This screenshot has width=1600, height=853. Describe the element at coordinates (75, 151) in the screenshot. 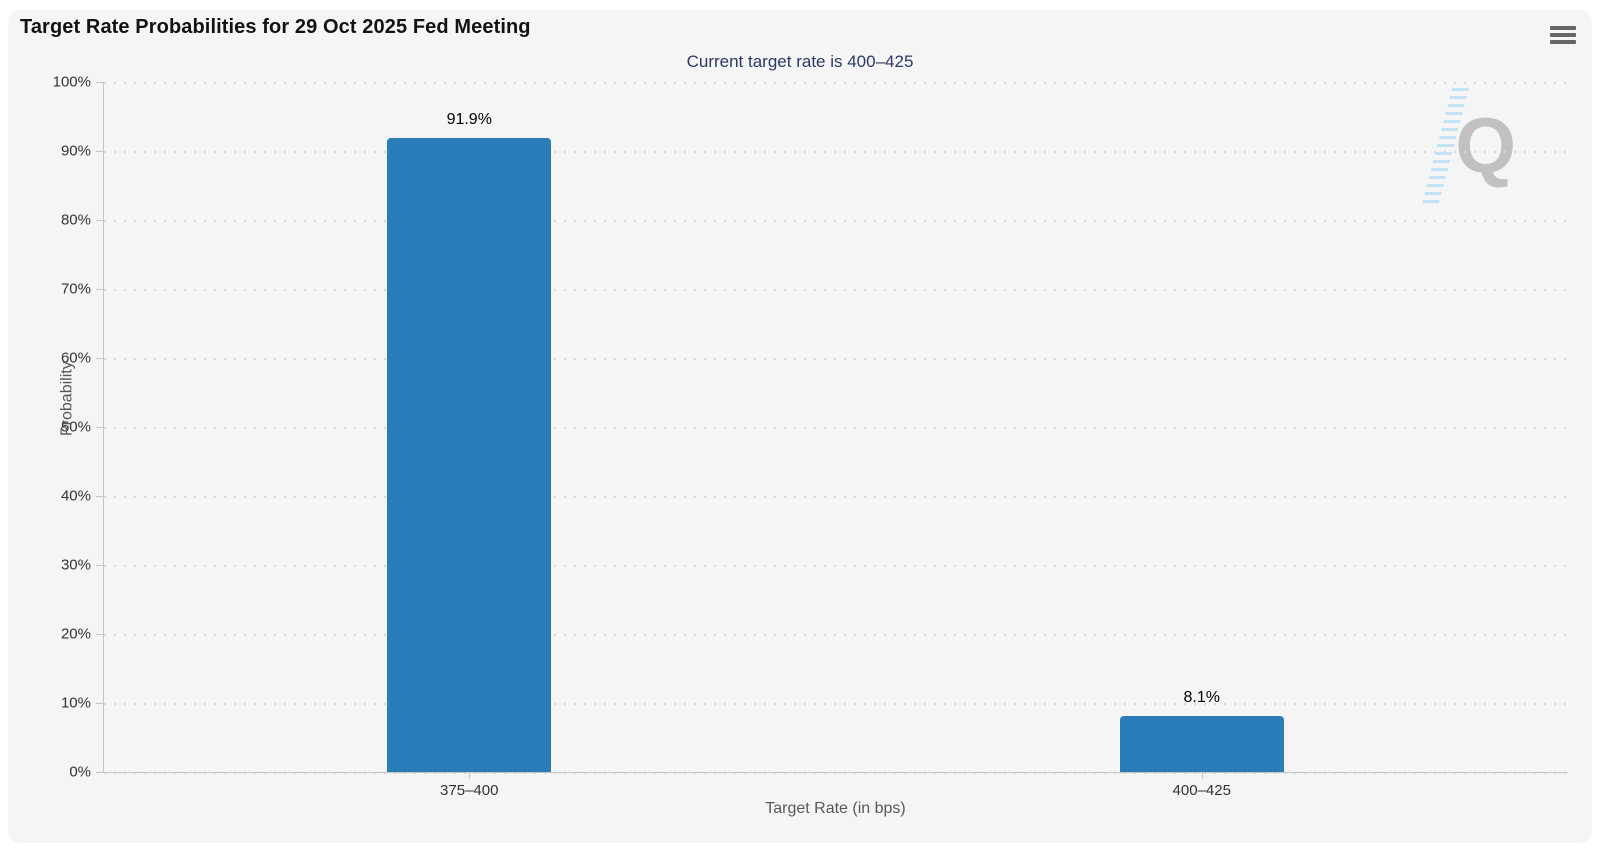

I see `y-axis-tick-label: 90%` at that location.